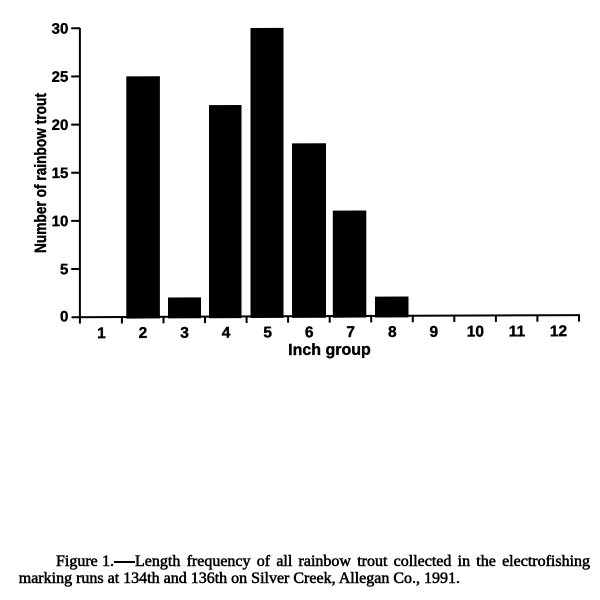  Describe the element at coordinates (60, 173) in the screenshot. I see `svg-text: 15` at that location.